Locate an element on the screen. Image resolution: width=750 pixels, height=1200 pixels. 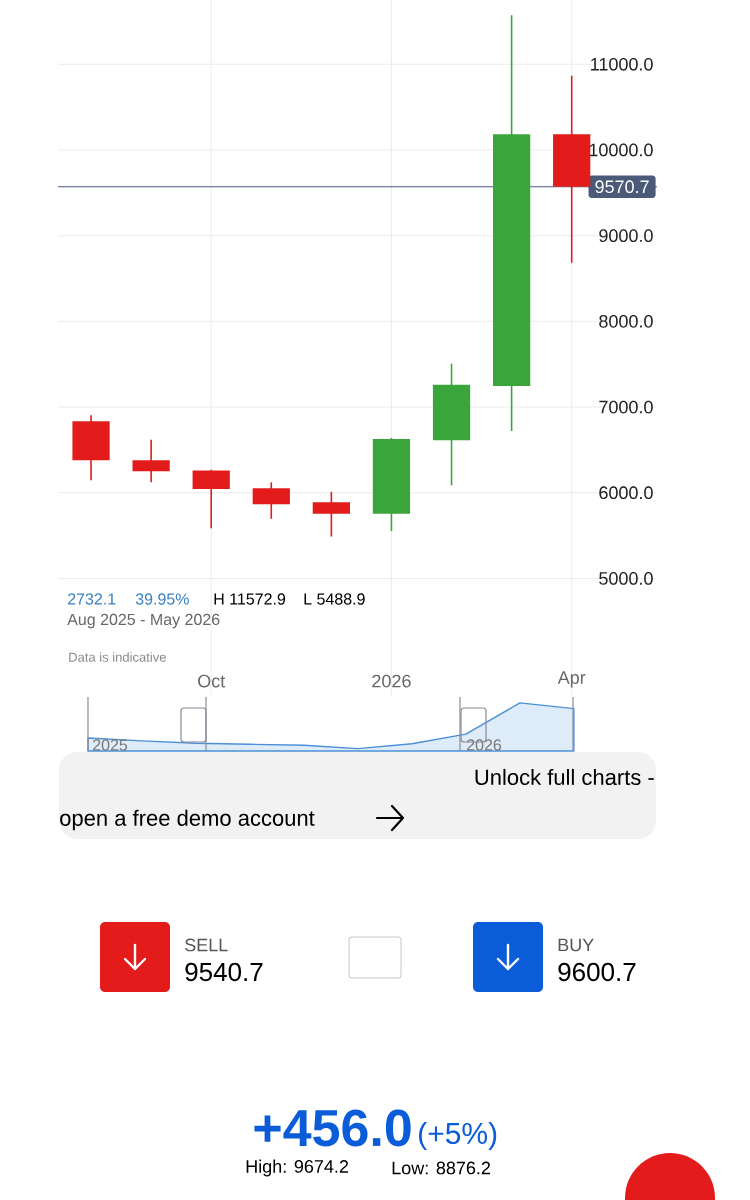
annotation: L 5488.9 is located at coordinates (334, 599).